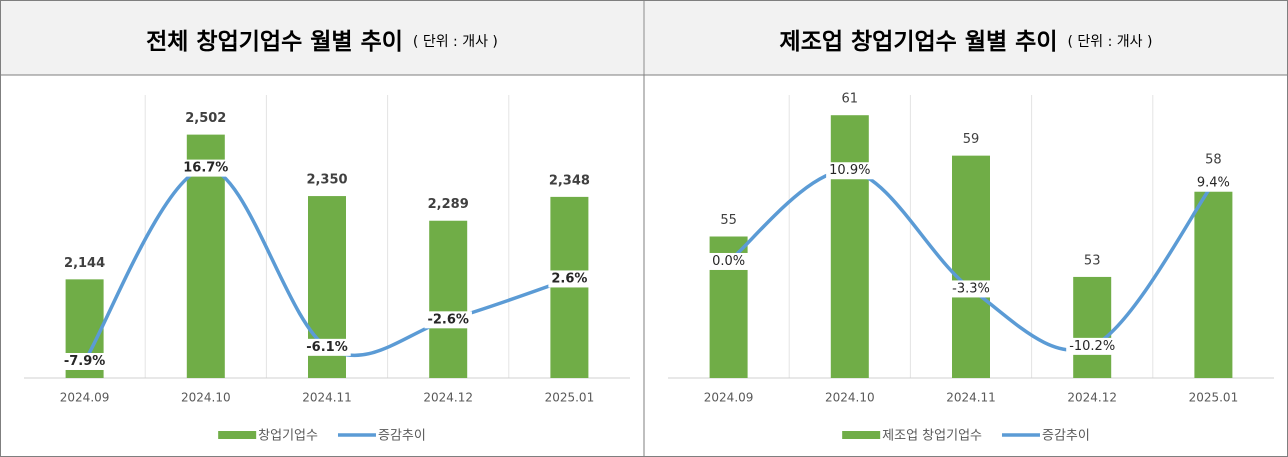 This screenshot has height=457, width=1288. I want to click on line-label: 0.0%, so click(728, 261).